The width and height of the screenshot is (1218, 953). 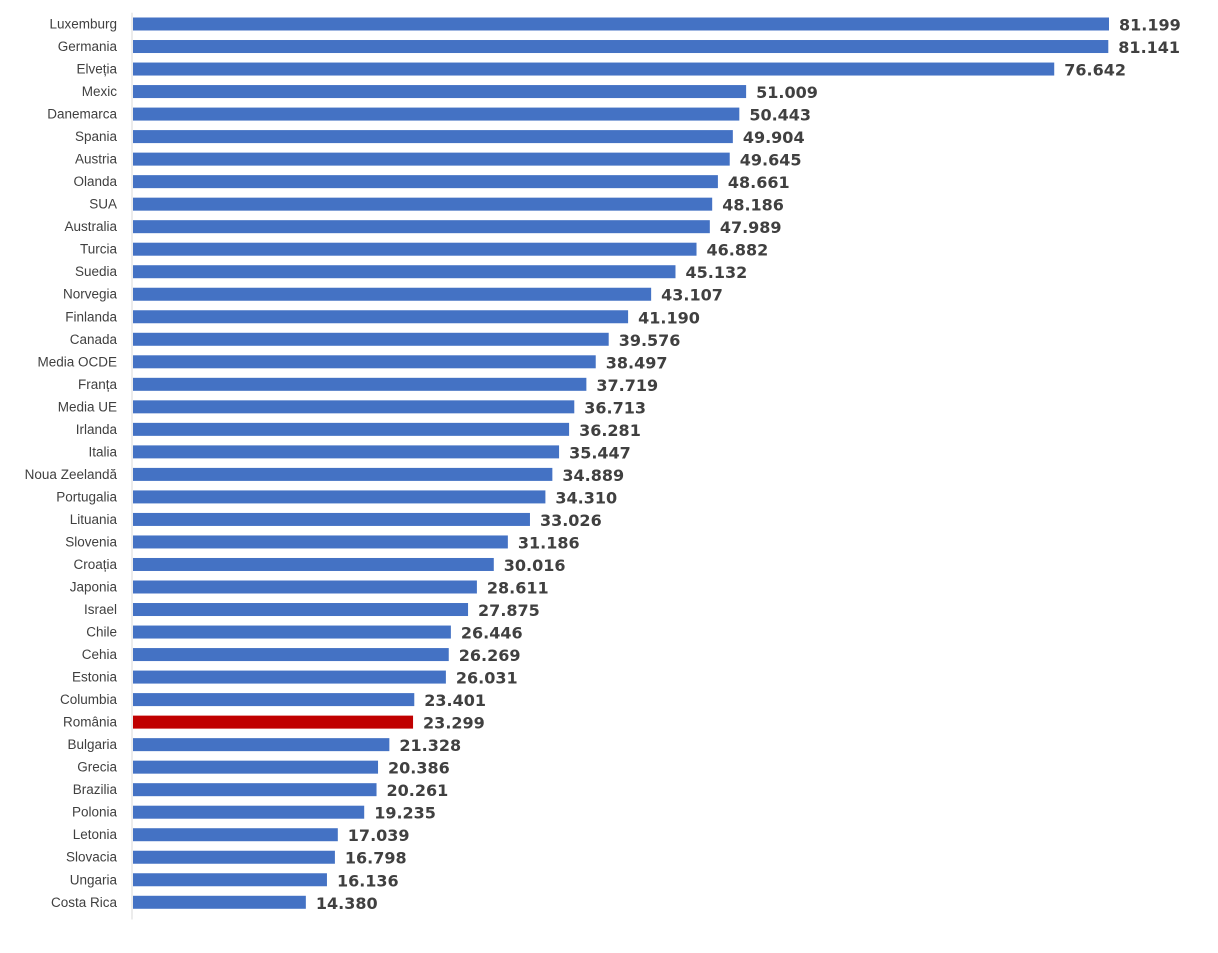 I want to click on category-label-franta: Franța, so click(x=98, y=384).